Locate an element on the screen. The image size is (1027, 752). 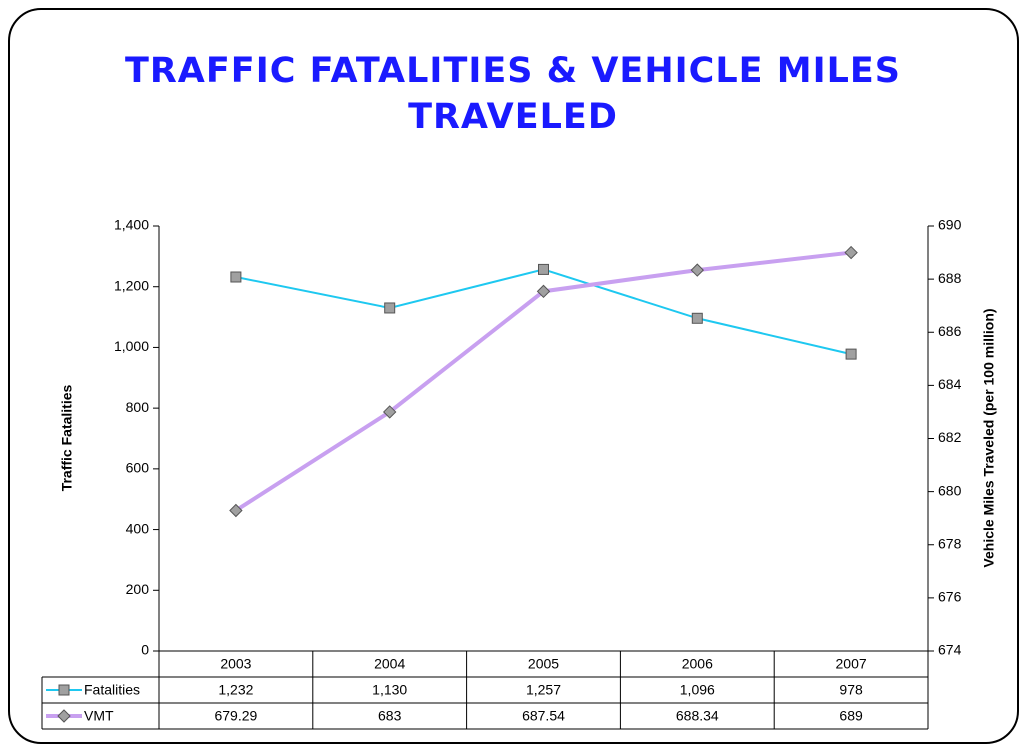
y2-tick-label: 686 is located at coordinates (950, 331).